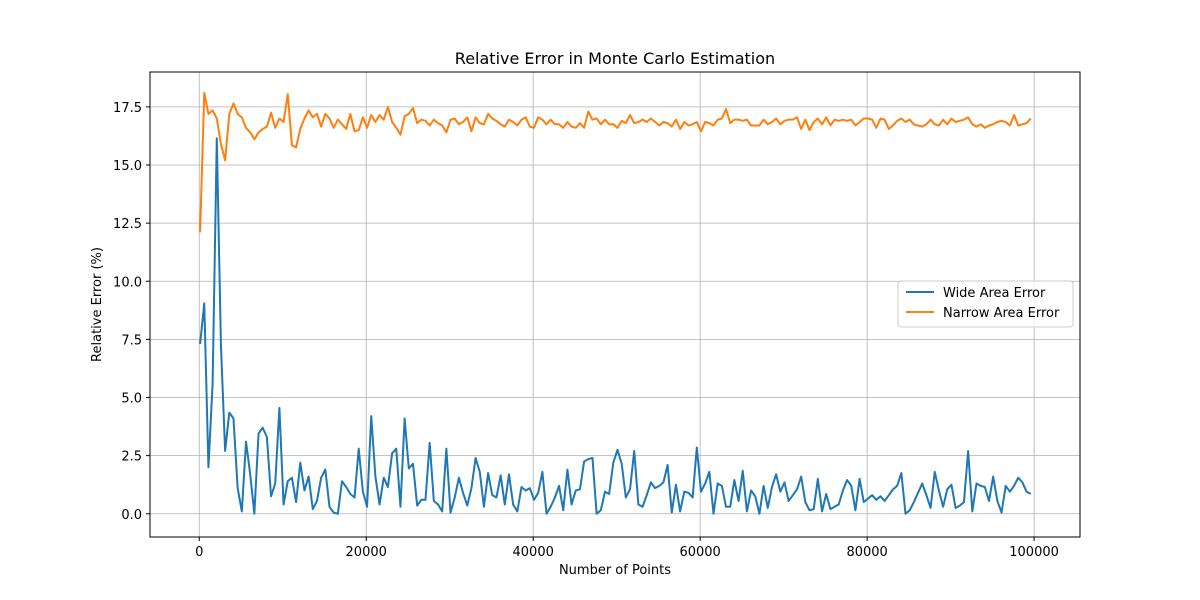  Describe the element at coordinates (131, 399) in the screenshot. I see `y-tick-label: 5.0` at that location.